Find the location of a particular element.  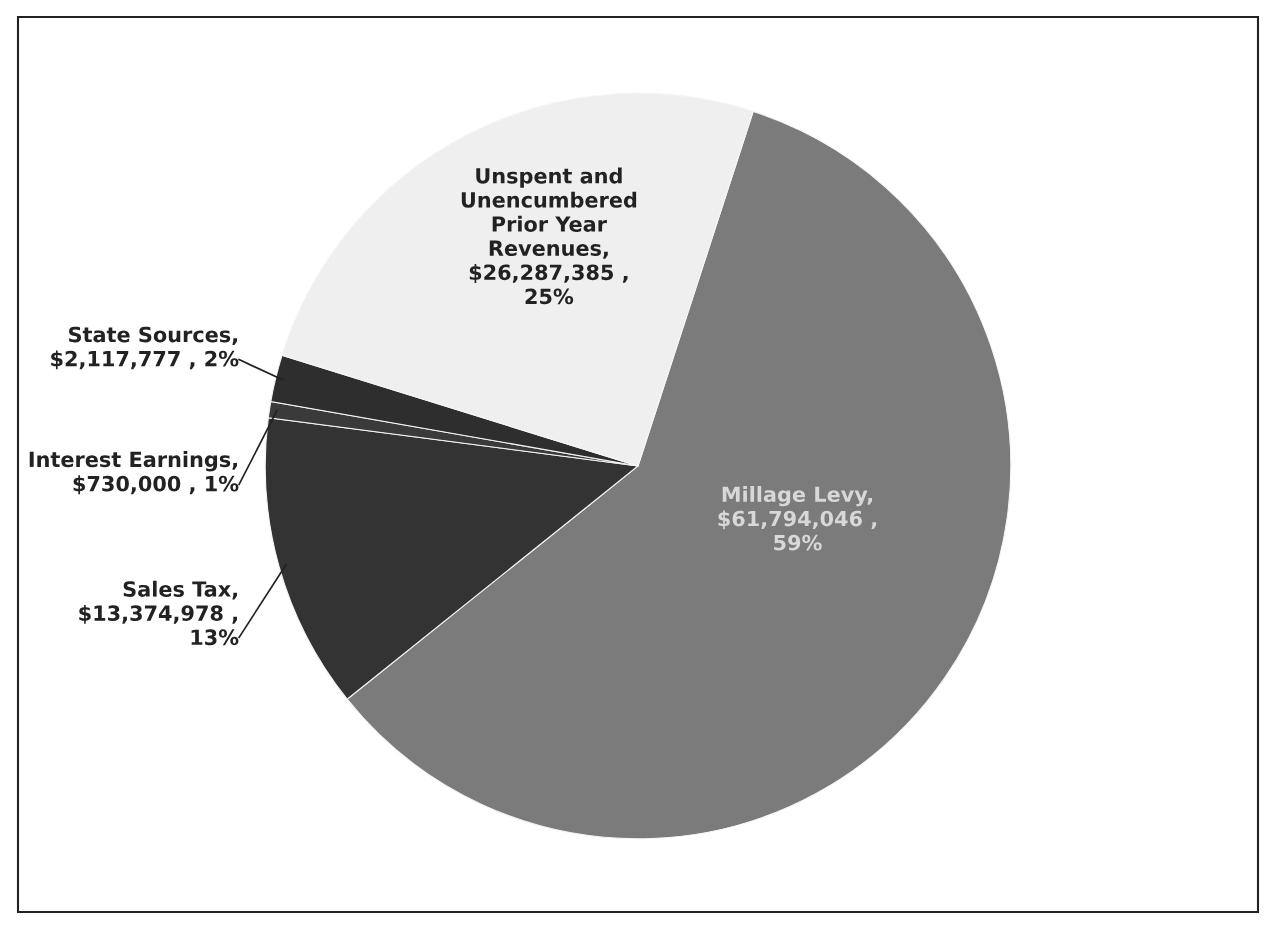

slice-label: Millage Levy, $61,794,046 , 59% is located at coordinates (797, 518).